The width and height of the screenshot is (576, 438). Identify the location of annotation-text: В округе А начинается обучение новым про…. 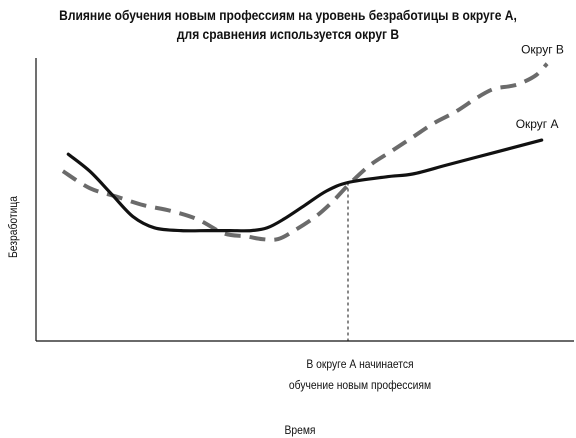
(360, 375).